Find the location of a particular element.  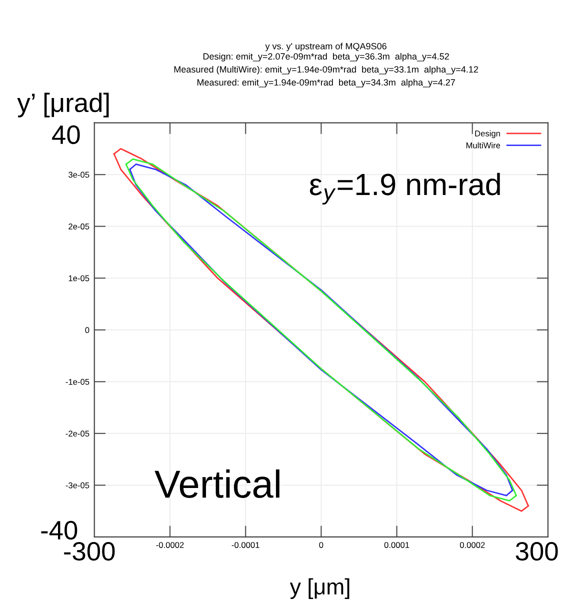

text: 40 is located at coordinates (66, 134).